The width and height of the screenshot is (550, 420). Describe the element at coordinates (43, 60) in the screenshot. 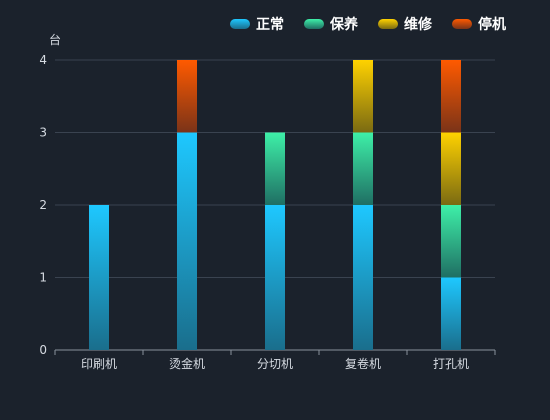

I see `y-tick-label: 4` at that location.